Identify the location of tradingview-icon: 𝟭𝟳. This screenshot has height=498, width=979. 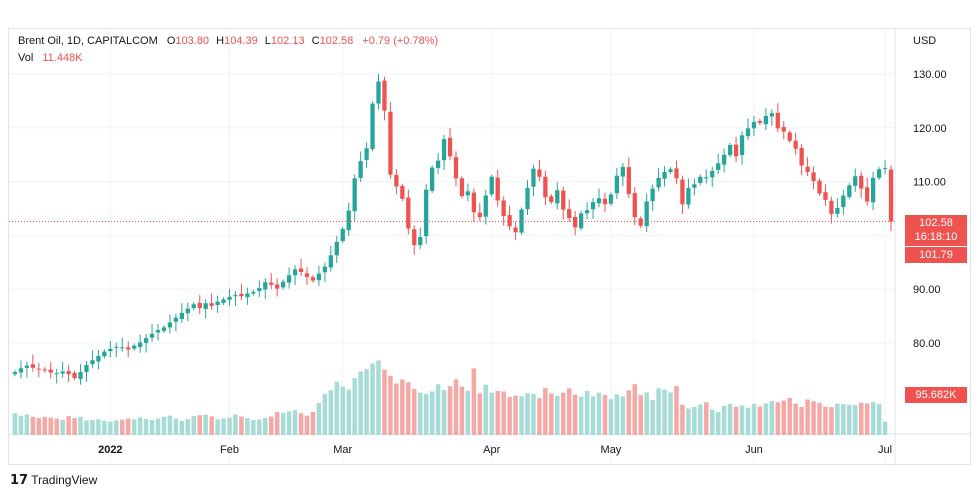
(19, 479).